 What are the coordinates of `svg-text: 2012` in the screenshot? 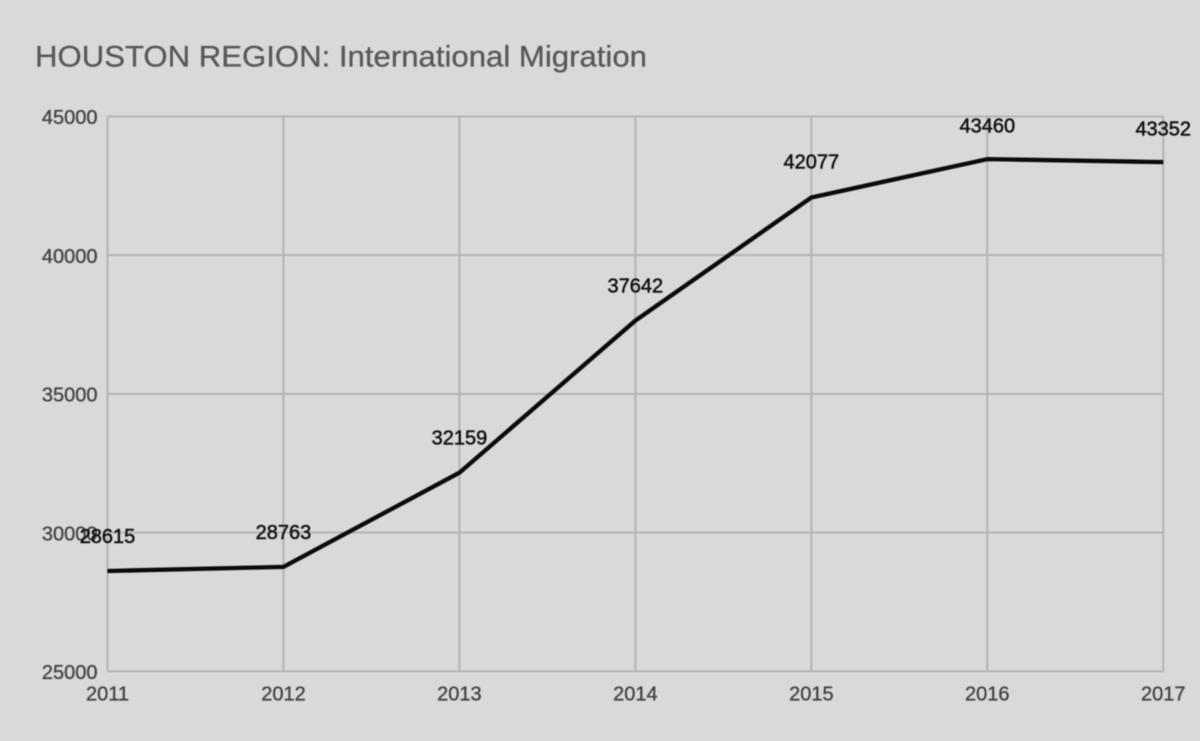 It's located at (283, 695).